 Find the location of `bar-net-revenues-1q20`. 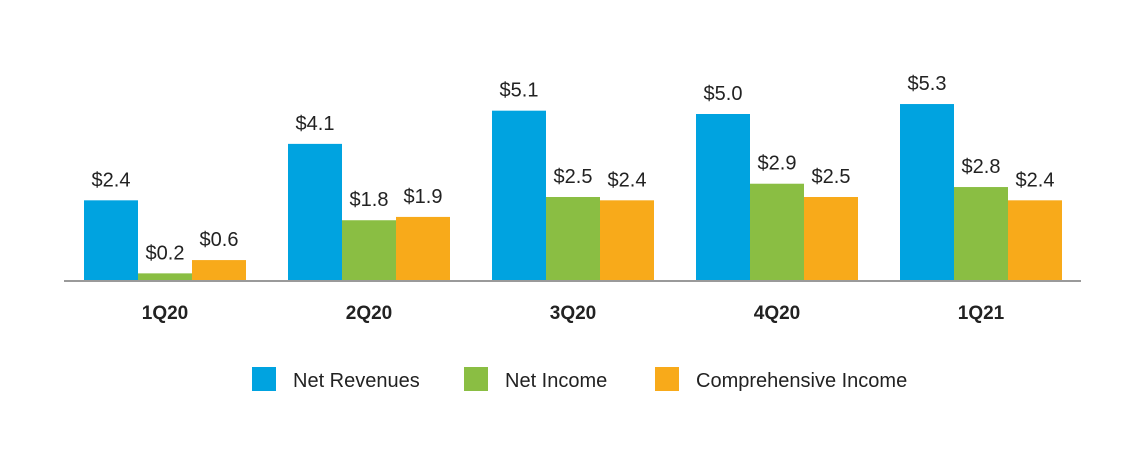

bar-net-revenues-1q20 is located at coordinates (111, 240).